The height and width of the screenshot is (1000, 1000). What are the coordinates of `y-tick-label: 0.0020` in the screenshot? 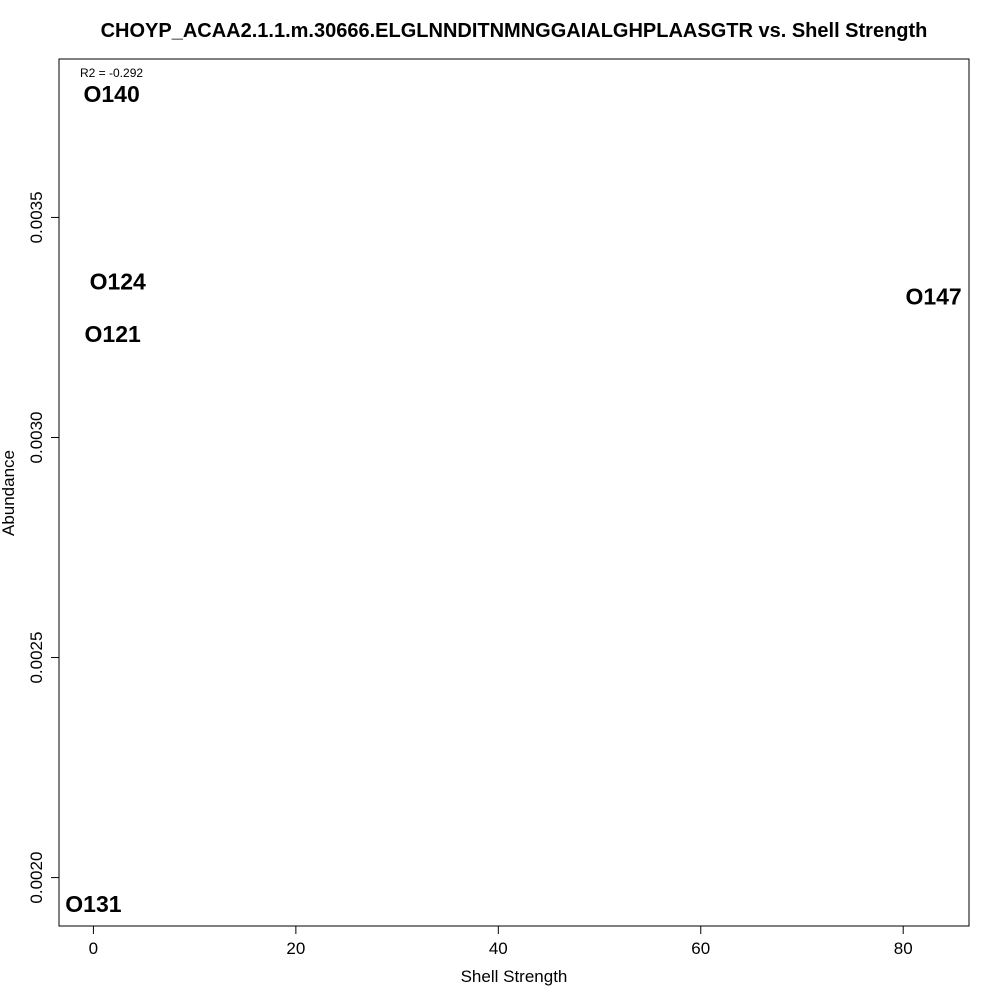 It's located at (36, 878).